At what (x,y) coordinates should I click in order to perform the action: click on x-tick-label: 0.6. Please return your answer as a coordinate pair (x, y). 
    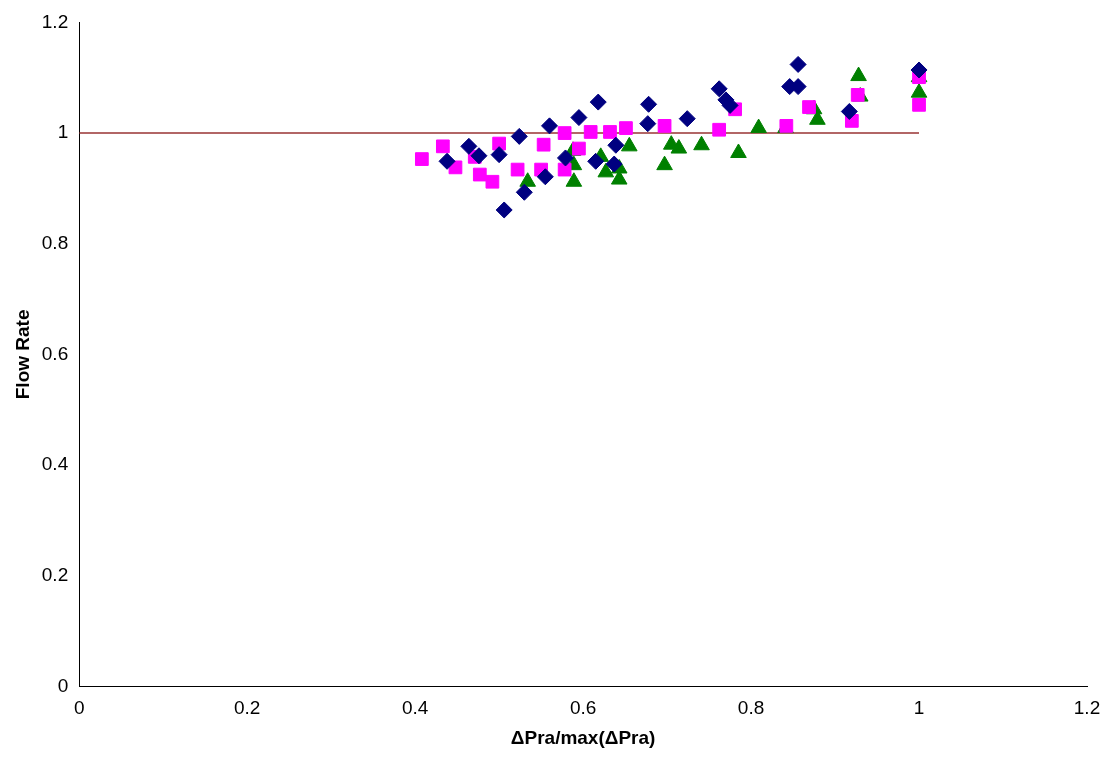
    Looking at the image, I should click on (583, 708).